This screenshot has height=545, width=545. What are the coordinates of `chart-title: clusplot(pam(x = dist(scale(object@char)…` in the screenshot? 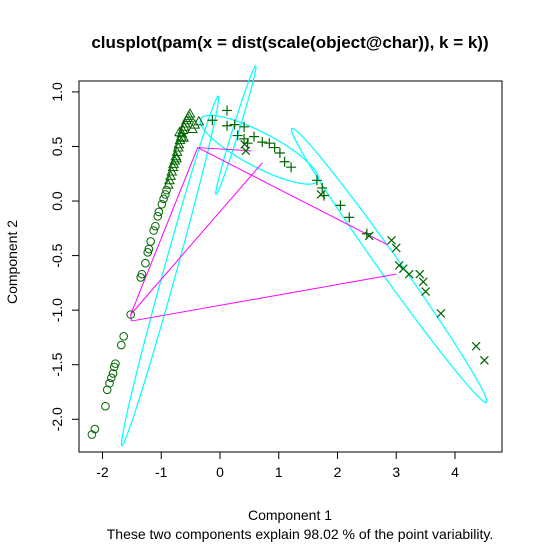 It's located at (289, 42).